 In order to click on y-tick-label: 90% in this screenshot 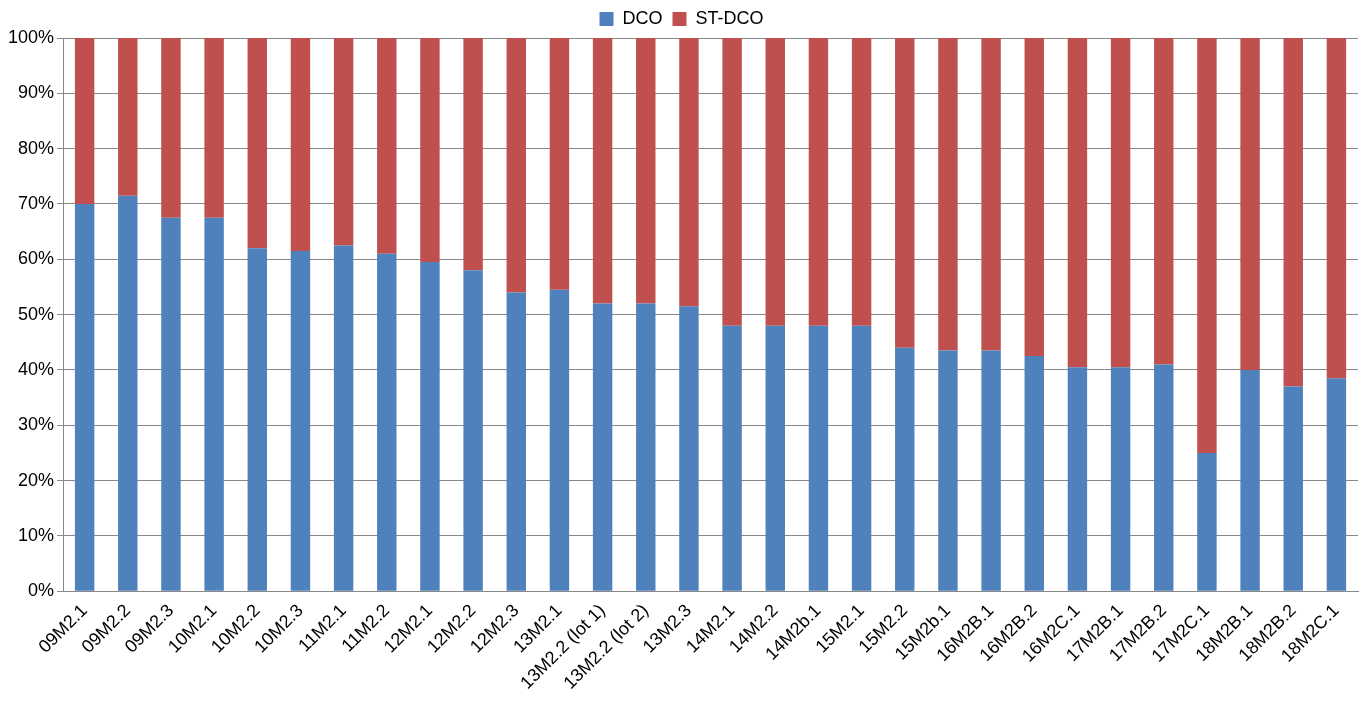, I will do `click(36, 92)`.